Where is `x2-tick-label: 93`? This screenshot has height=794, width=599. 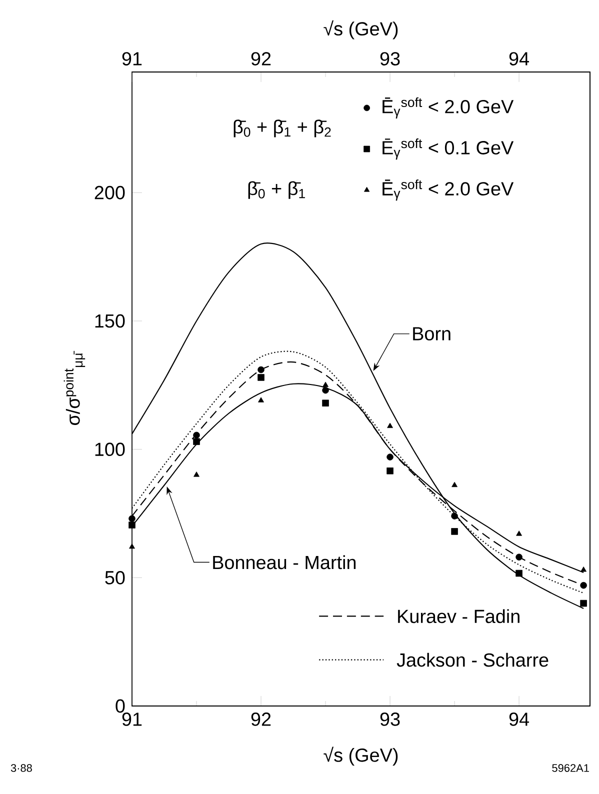
x2-tick-label: 93 is located at coordinates (390, 59).